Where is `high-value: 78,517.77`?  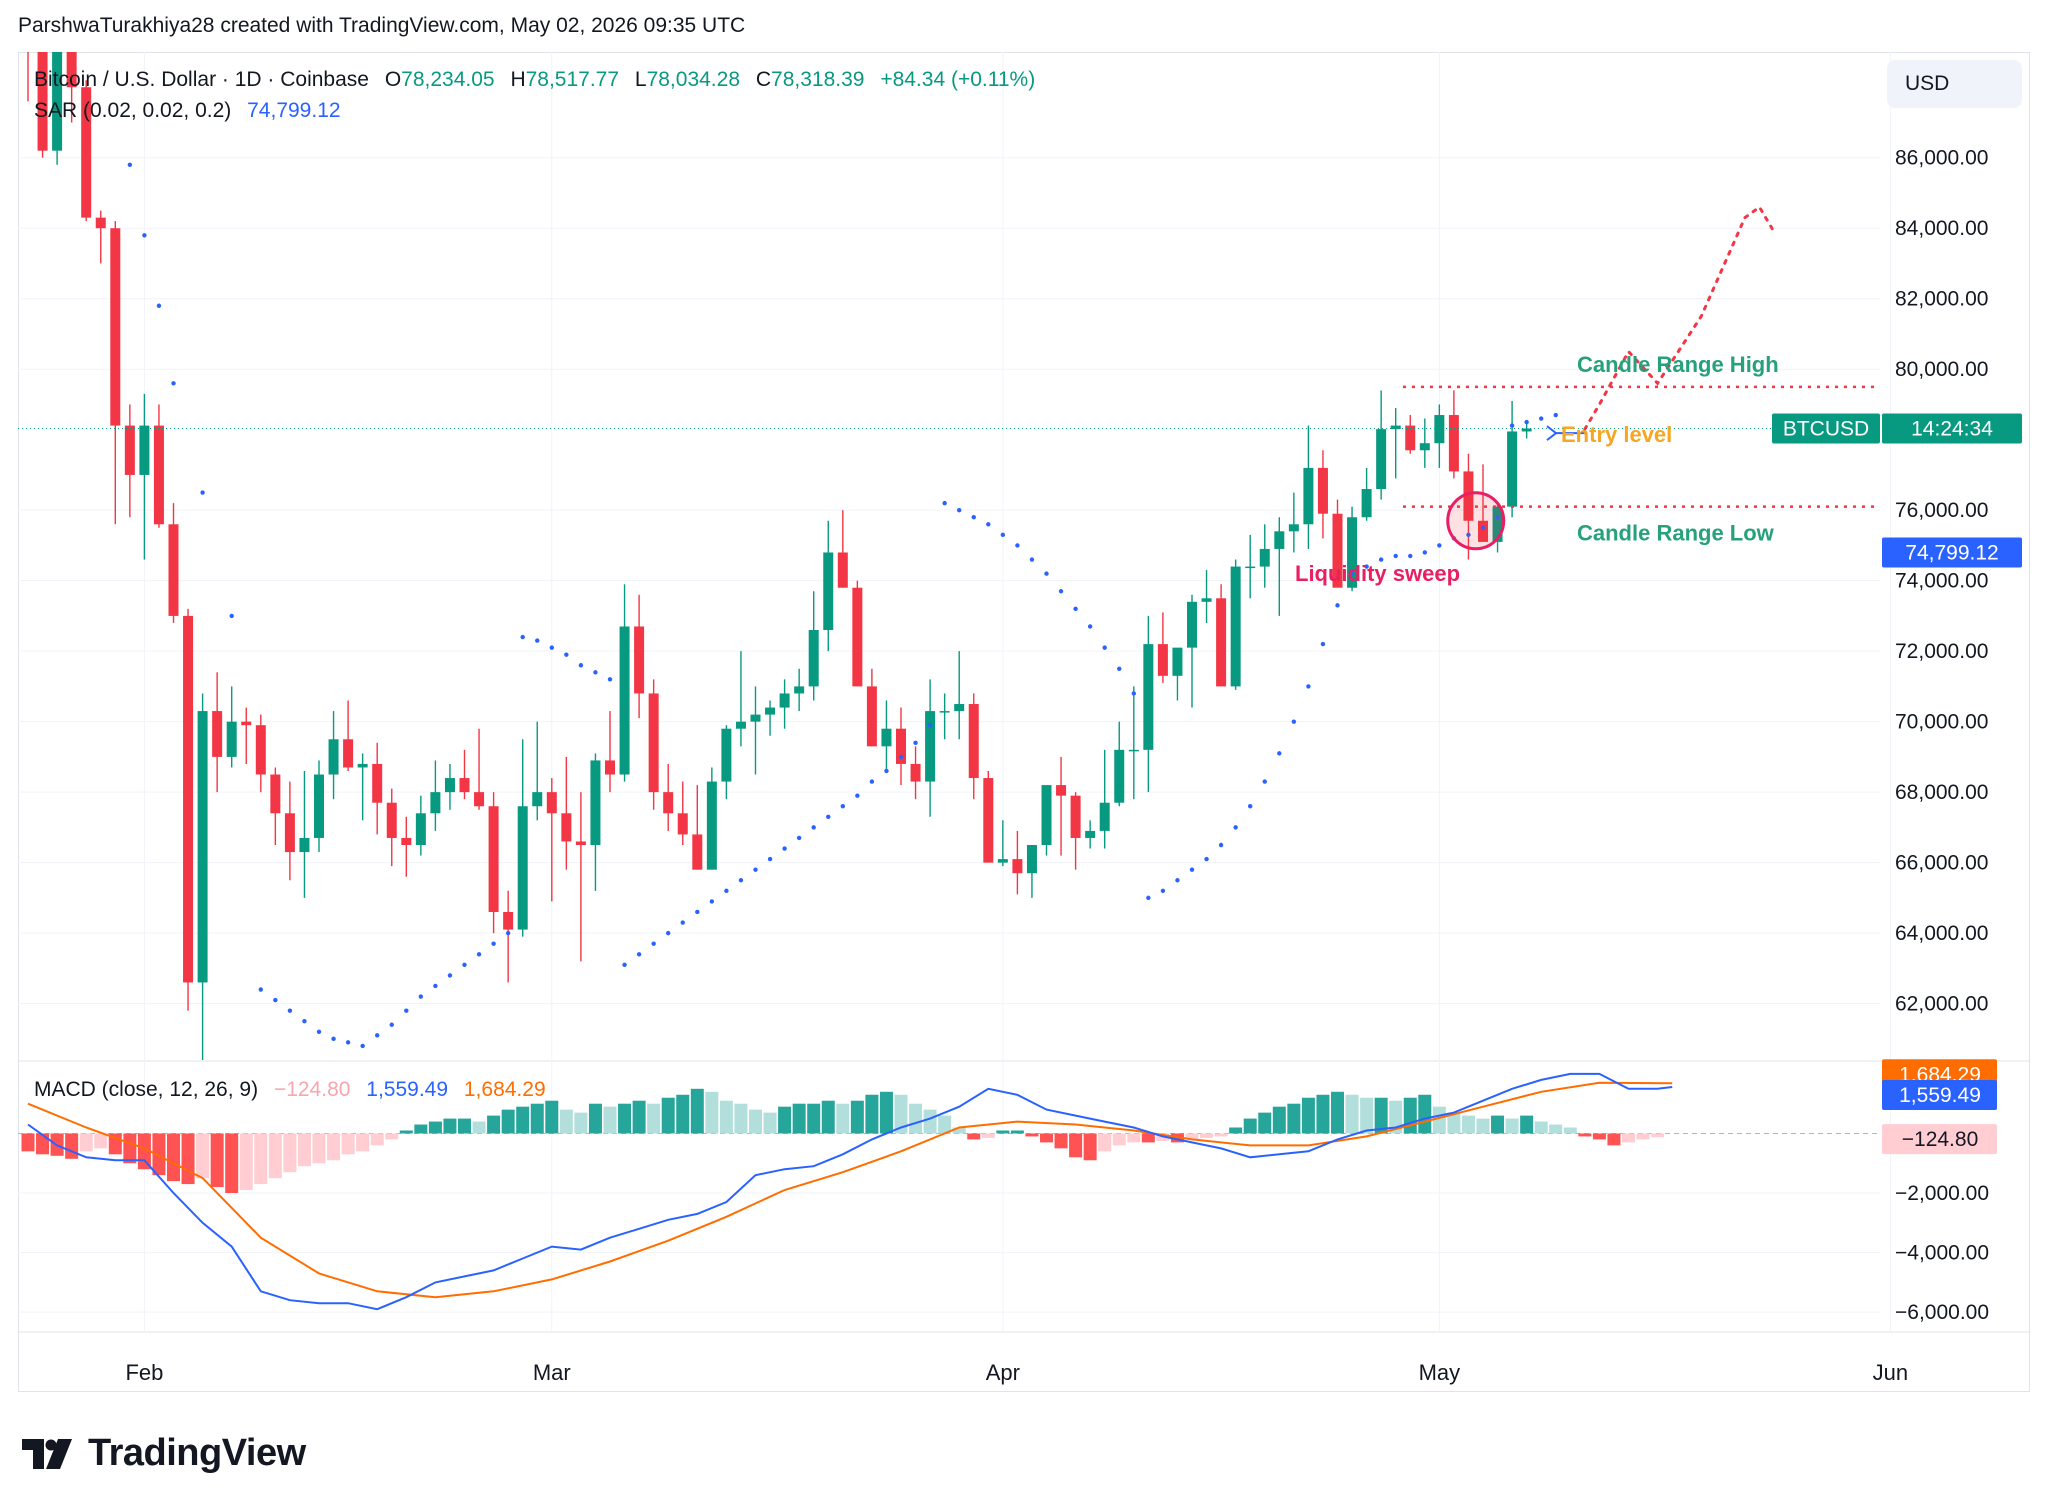 high-value: 78,517.77 is located at coordinates (572, 79).